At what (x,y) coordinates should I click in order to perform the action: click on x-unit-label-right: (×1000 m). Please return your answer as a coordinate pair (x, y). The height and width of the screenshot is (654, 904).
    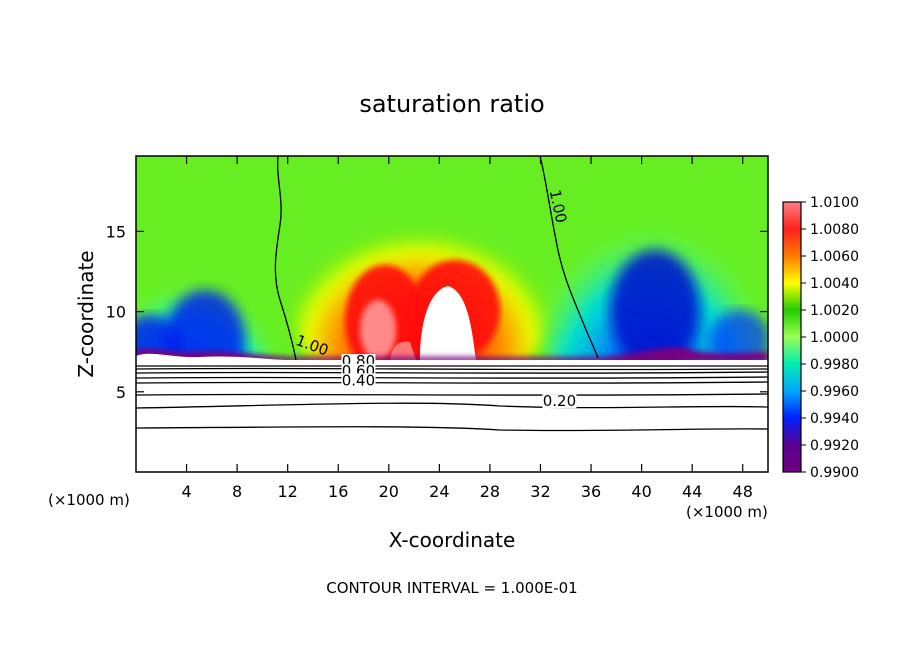
    Looking at the image, I should click on (727, 512).